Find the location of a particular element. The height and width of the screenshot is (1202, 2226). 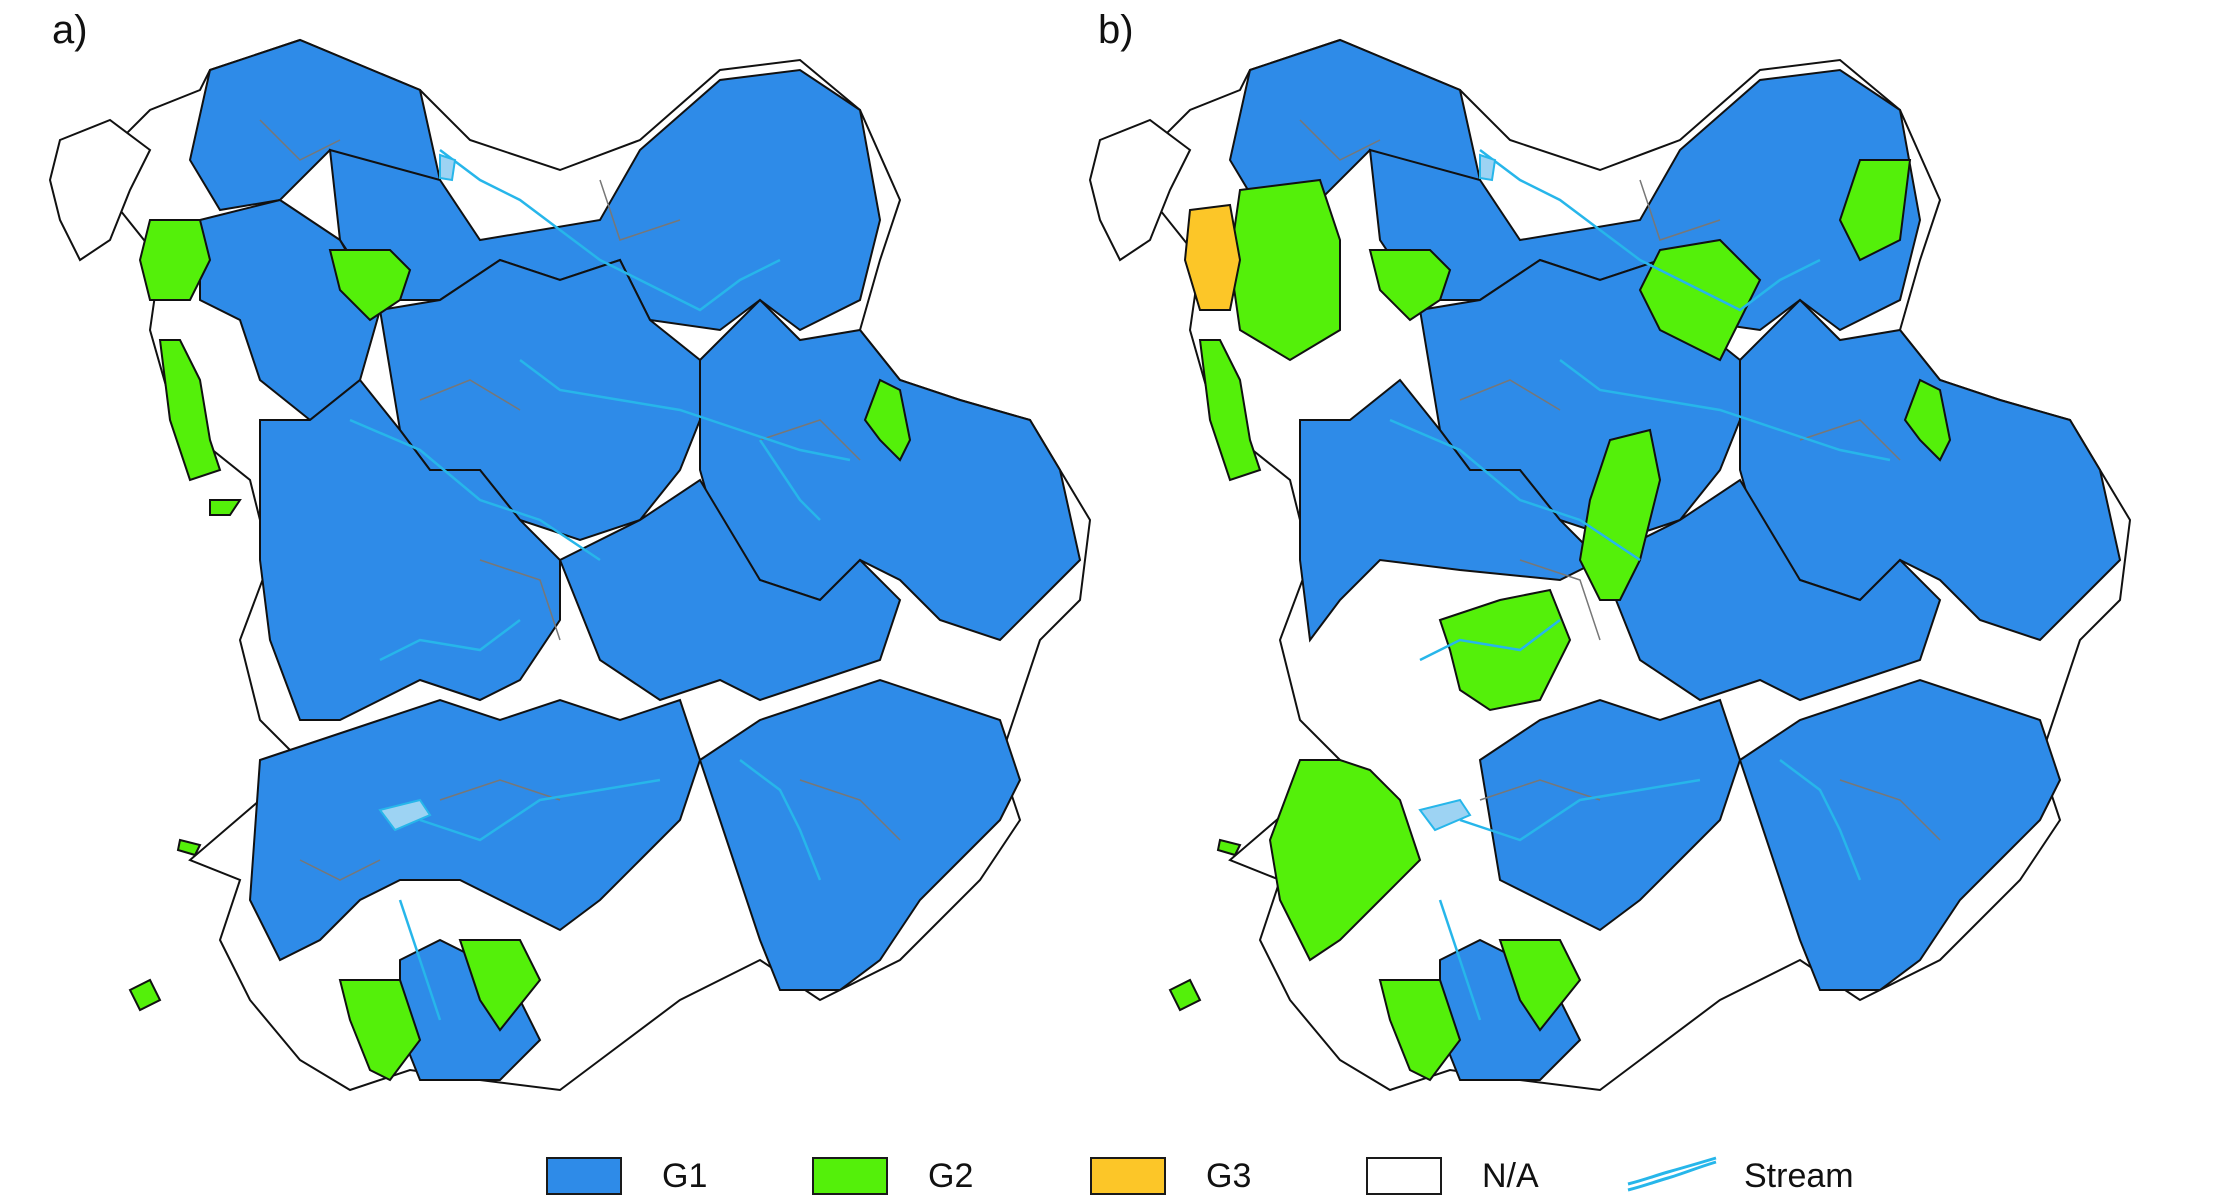

panel-b-label: b) is located at coordinates (1116, 30).